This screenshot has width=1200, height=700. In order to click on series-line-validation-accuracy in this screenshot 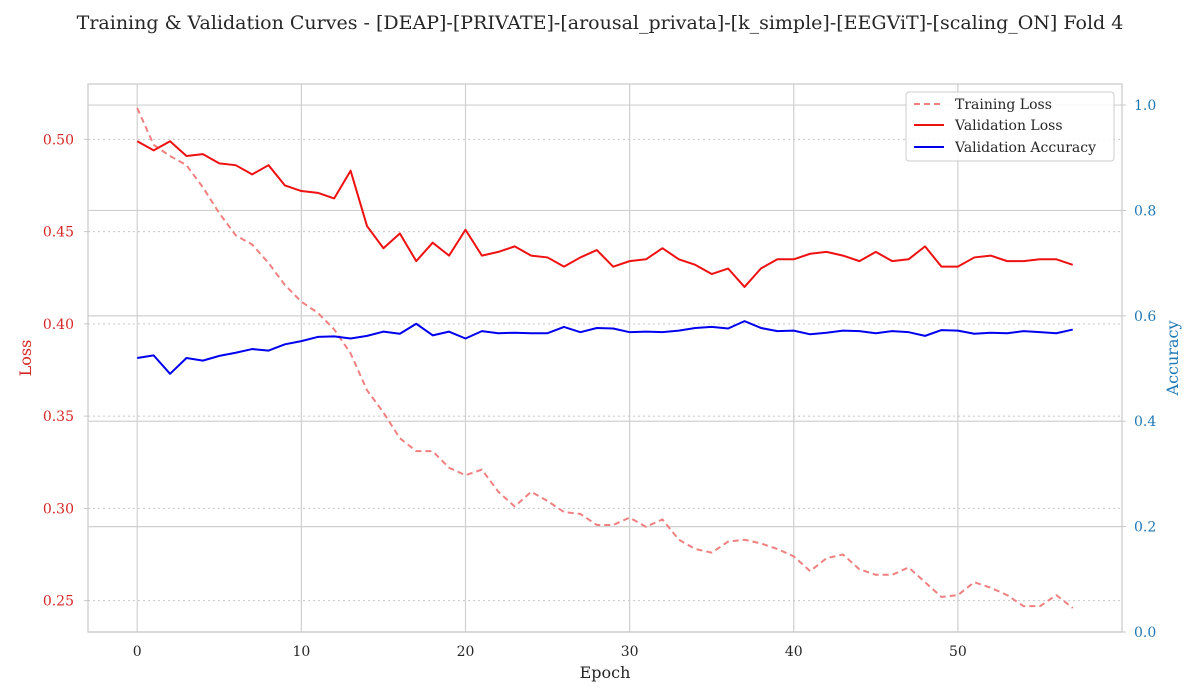, I will do `click(605, 347)`.